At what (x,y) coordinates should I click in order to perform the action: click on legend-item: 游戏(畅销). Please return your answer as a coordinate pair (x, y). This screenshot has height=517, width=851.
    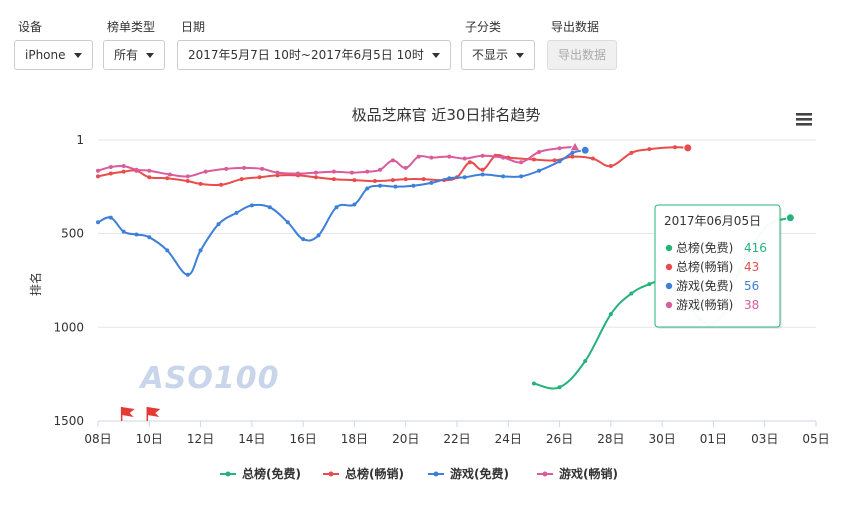
    Looking at the image, I should click on (577, 473).